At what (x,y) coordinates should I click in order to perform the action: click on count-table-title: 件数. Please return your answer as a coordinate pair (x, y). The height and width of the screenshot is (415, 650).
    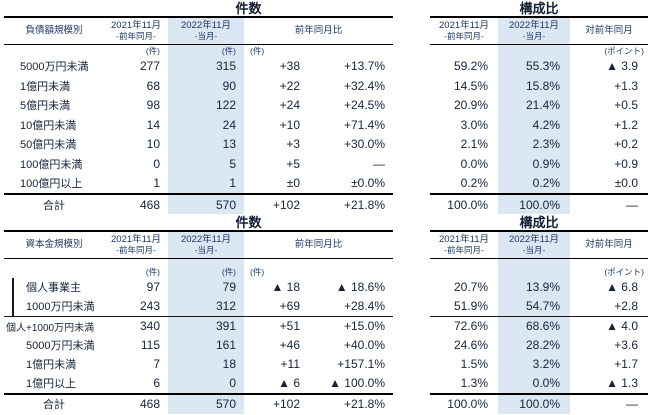
    Looking at the image, I should click on (248, 8).